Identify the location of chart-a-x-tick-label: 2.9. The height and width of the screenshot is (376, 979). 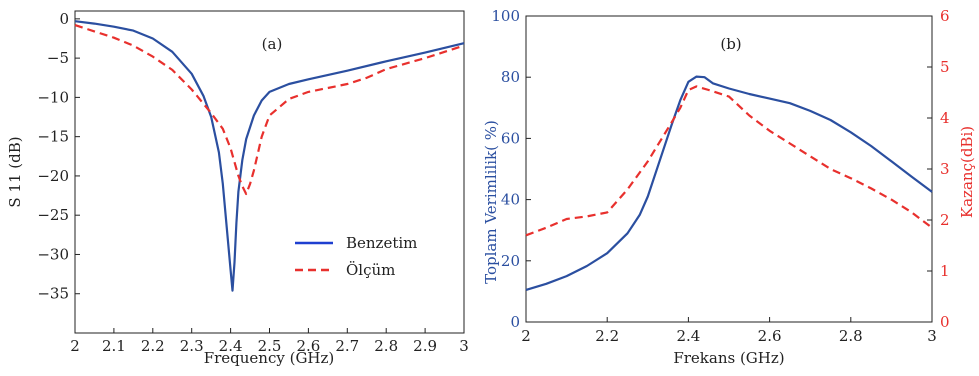
(425, 346).